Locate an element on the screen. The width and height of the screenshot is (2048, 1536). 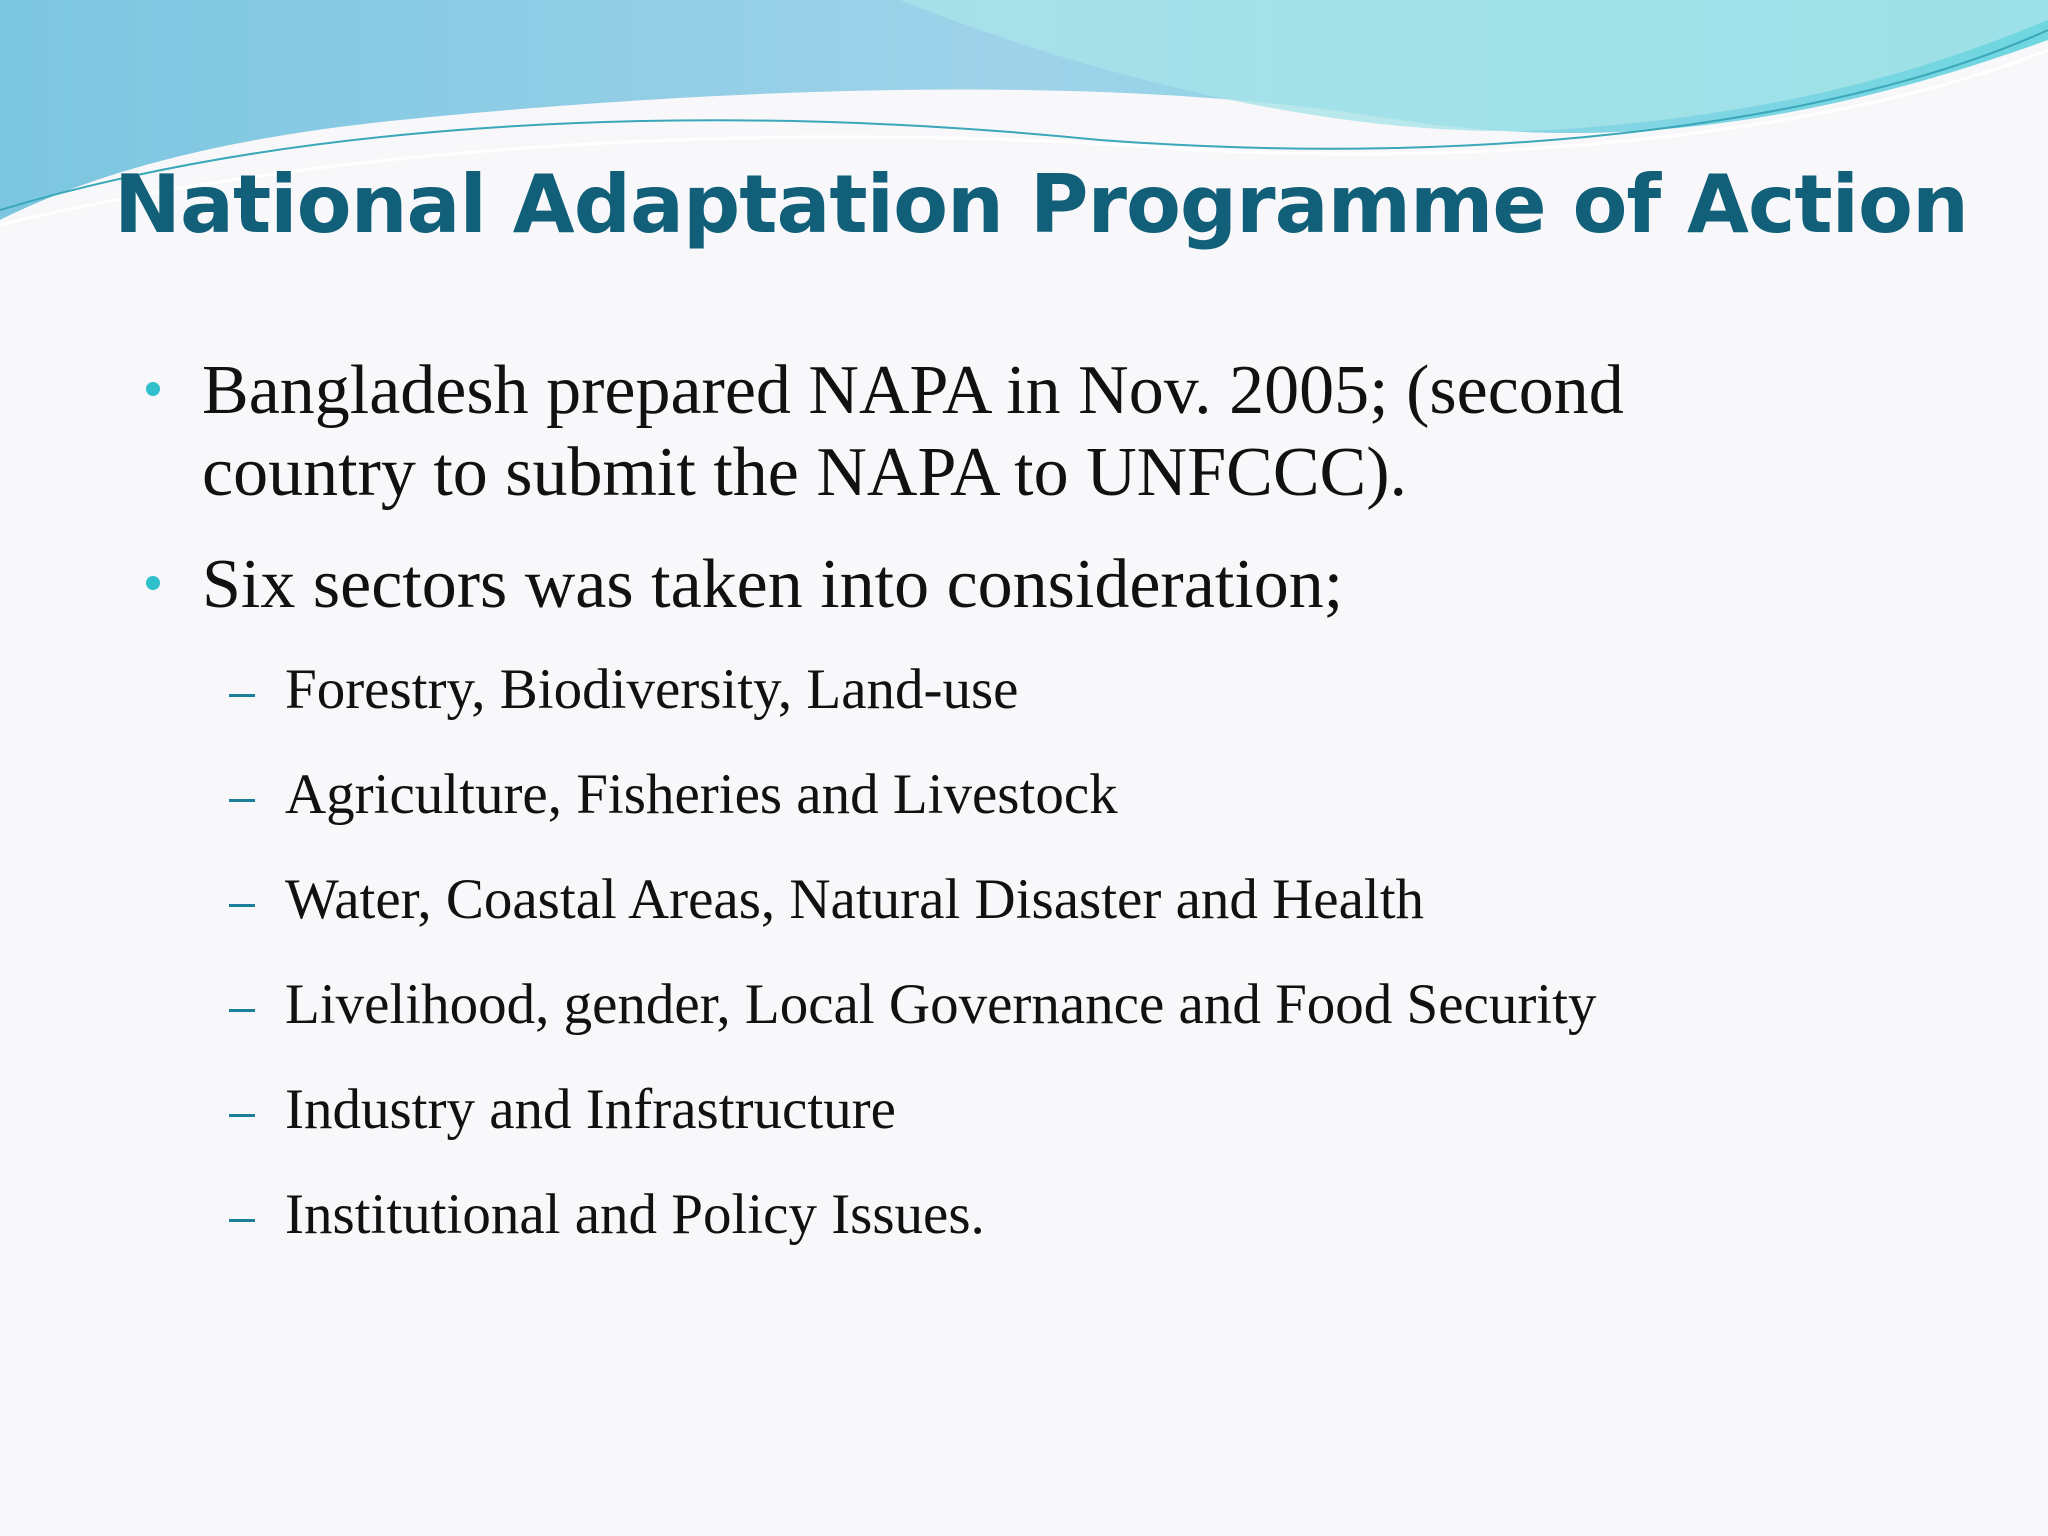
sub-bullet: Forestry, Biodiversity, Land-use is located at coordinates (1138, 690).